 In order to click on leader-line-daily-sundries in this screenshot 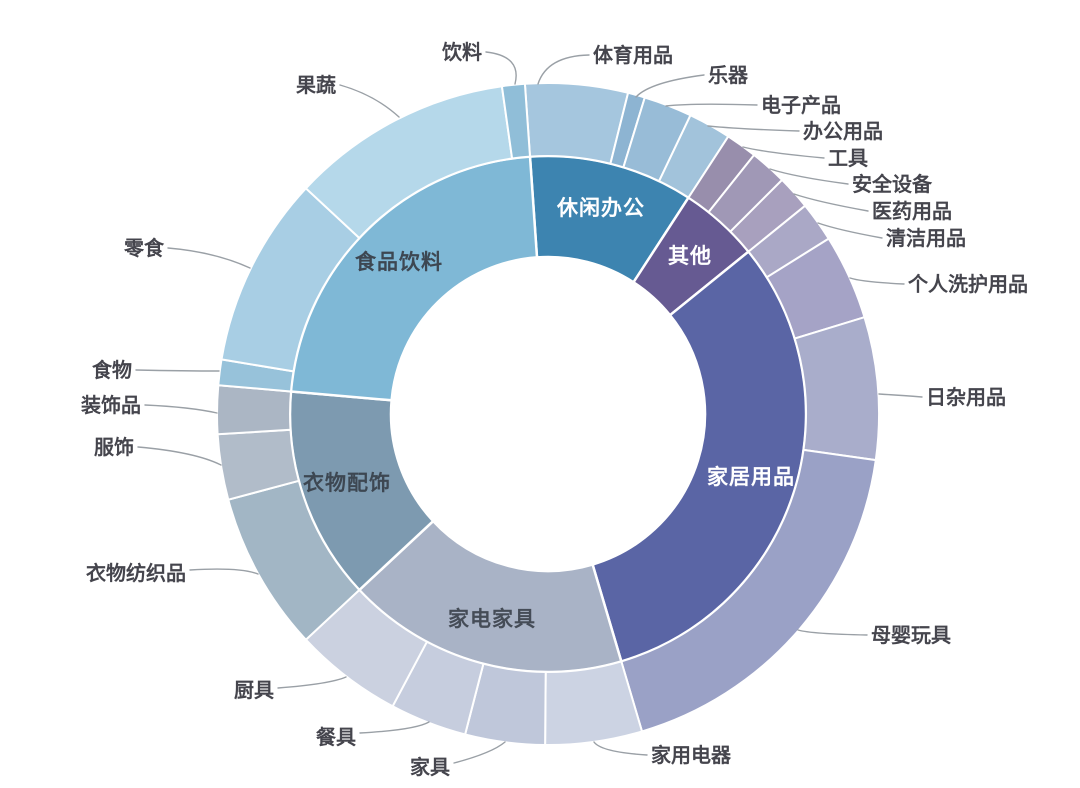, I will do `click(900, 395)`.